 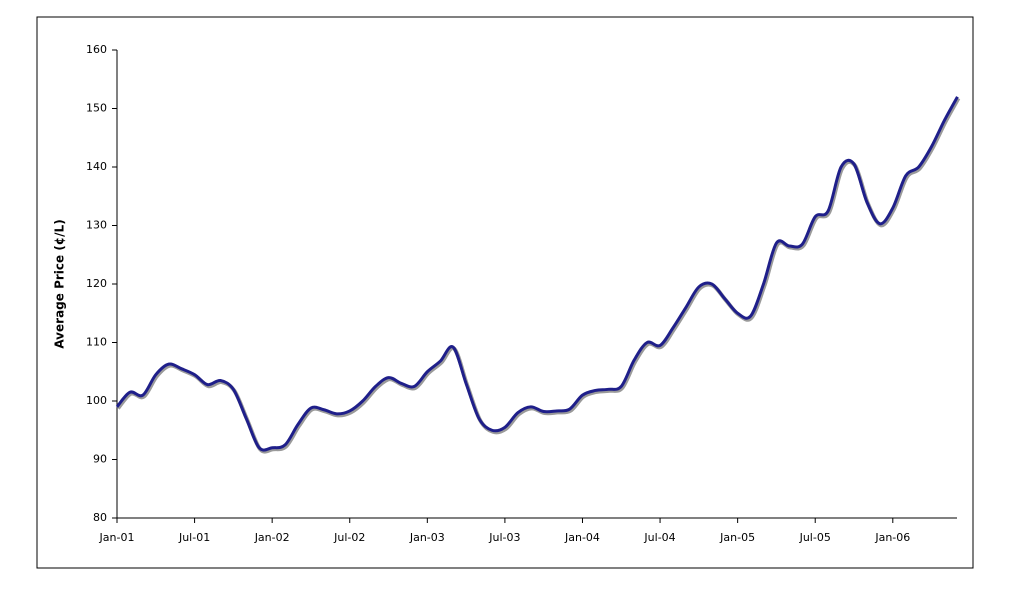 What do you see at coordinates (96, 342) in the screenshot?
I see `y-tick-label: 110` at bounding box center [96, 342].